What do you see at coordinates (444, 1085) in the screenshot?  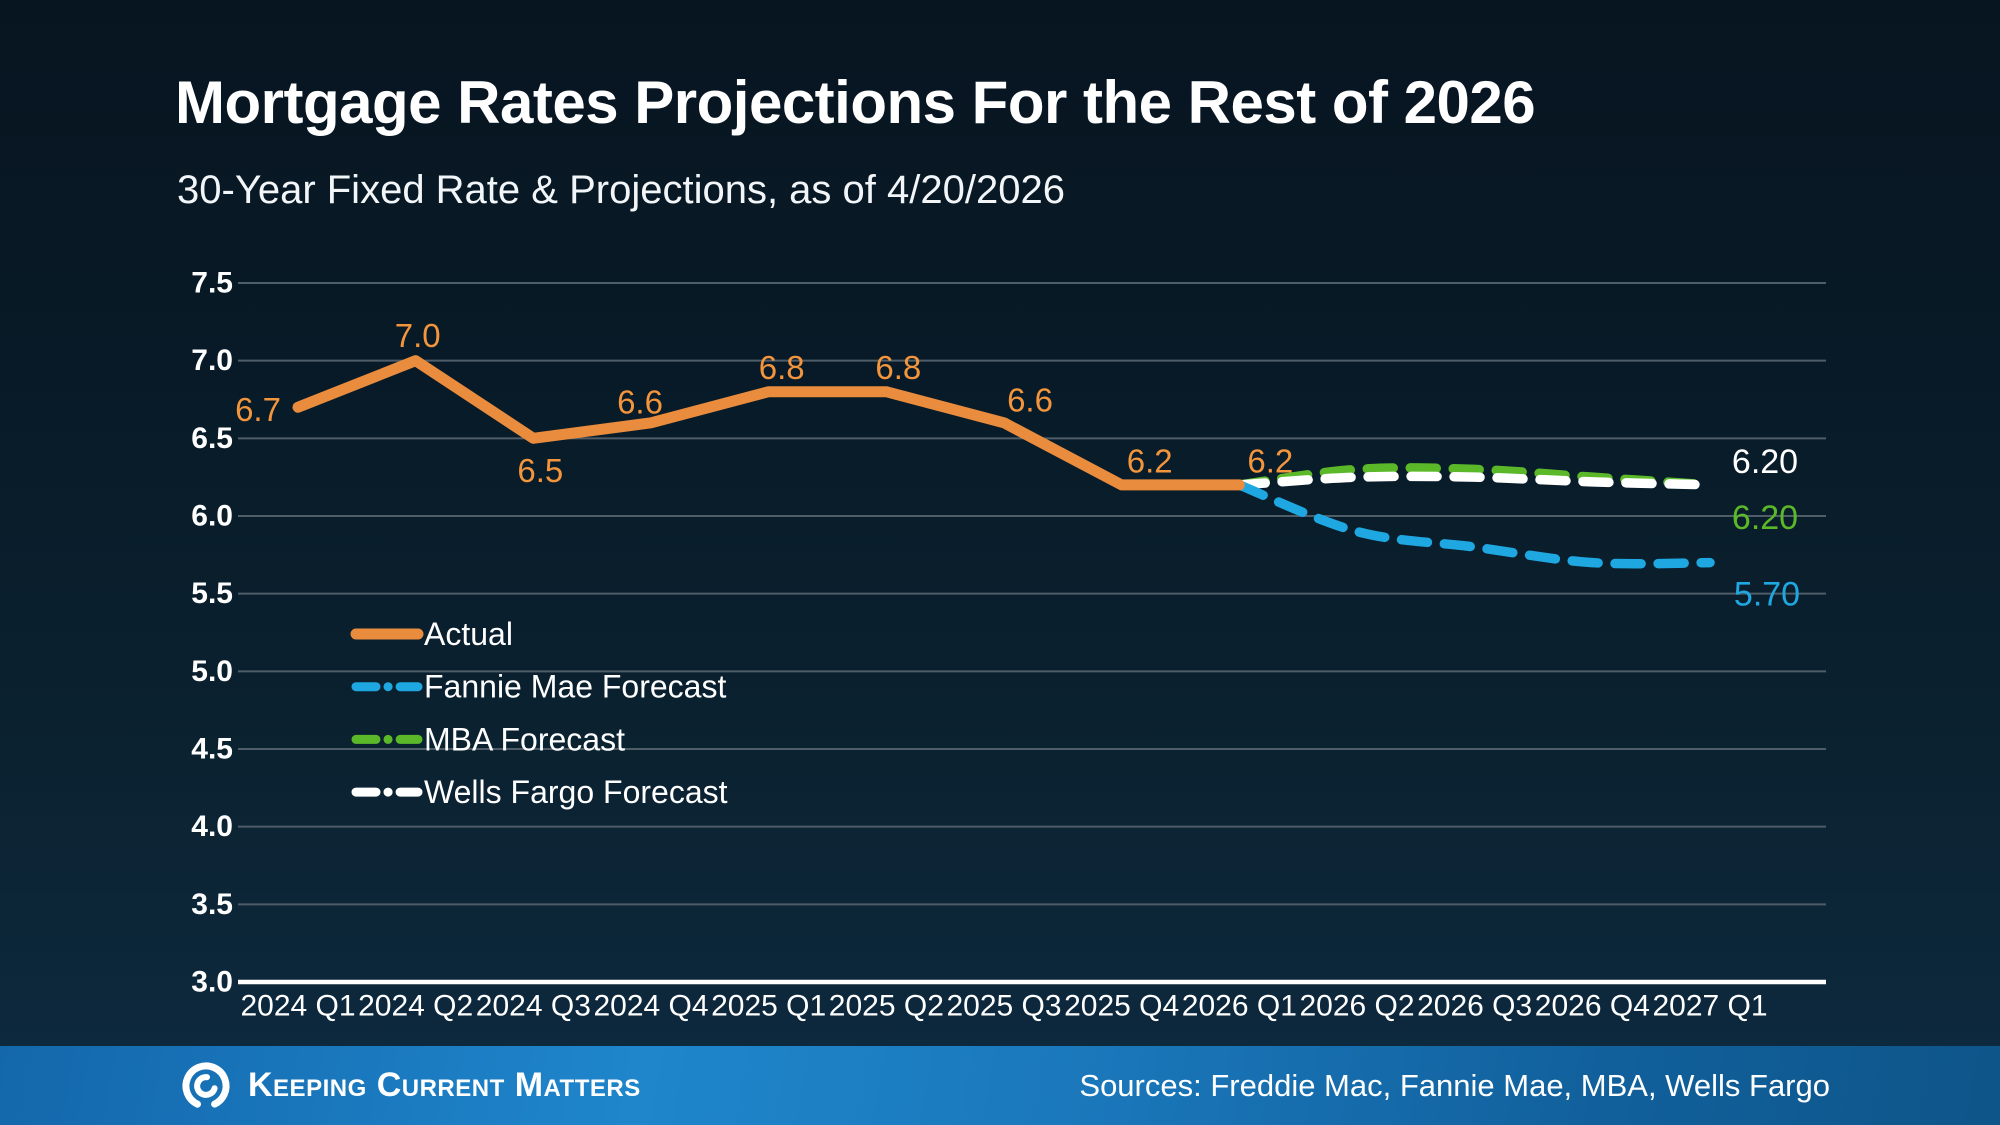 I see `brand-name: Keeping Current Matters` at bounding box center [444, 1085].